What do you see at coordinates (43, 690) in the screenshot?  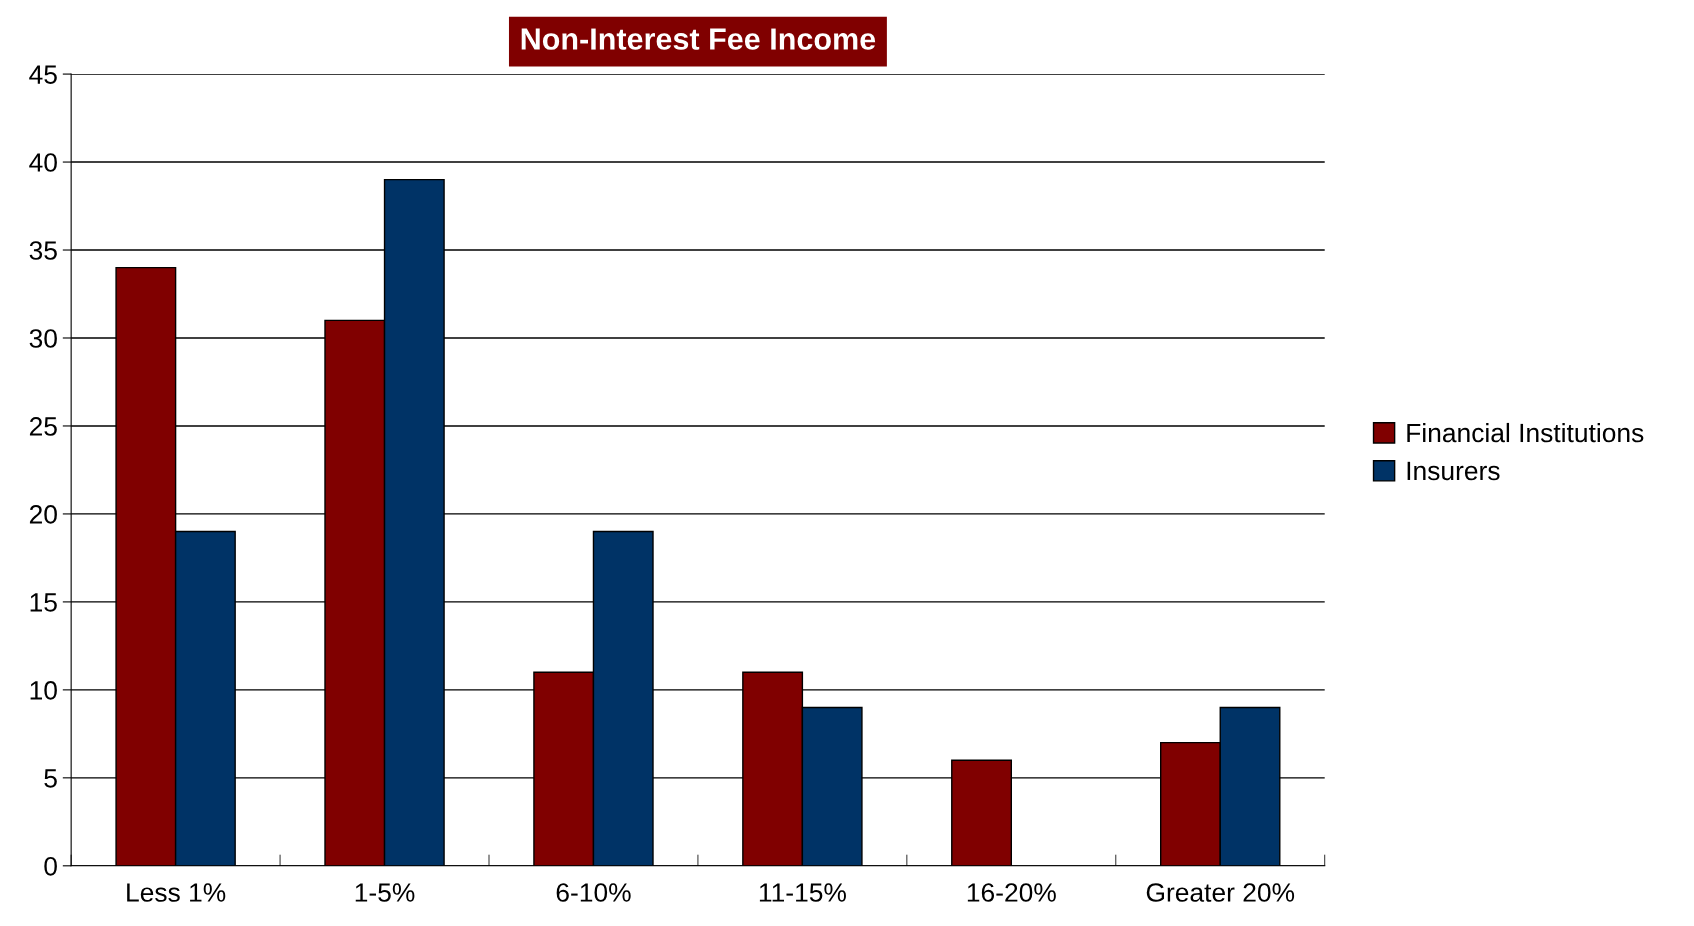 I see `y-tick-label: 10` at bounding box center [43, 690].